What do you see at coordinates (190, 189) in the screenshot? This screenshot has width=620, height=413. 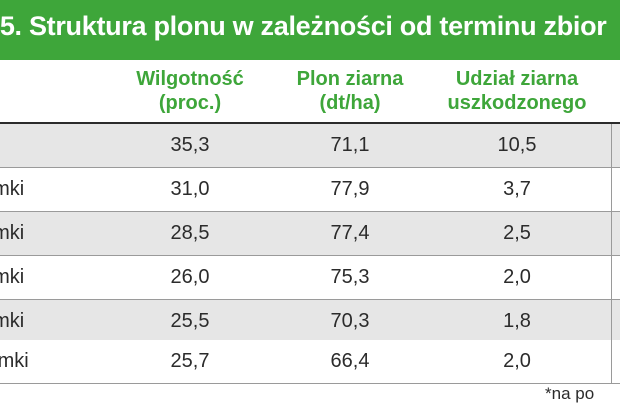 I see `cell-moisture: 31,0` at bounding box center [190, 189].